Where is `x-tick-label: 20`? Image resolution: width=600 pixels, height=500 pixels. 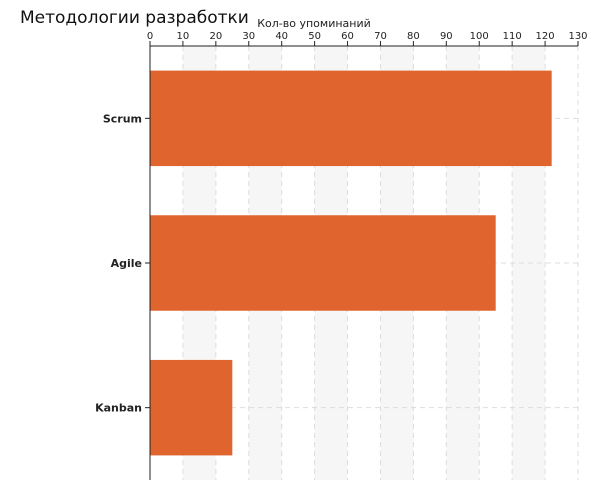 x-tick-label: 20 is located at coordinates (215, 36).